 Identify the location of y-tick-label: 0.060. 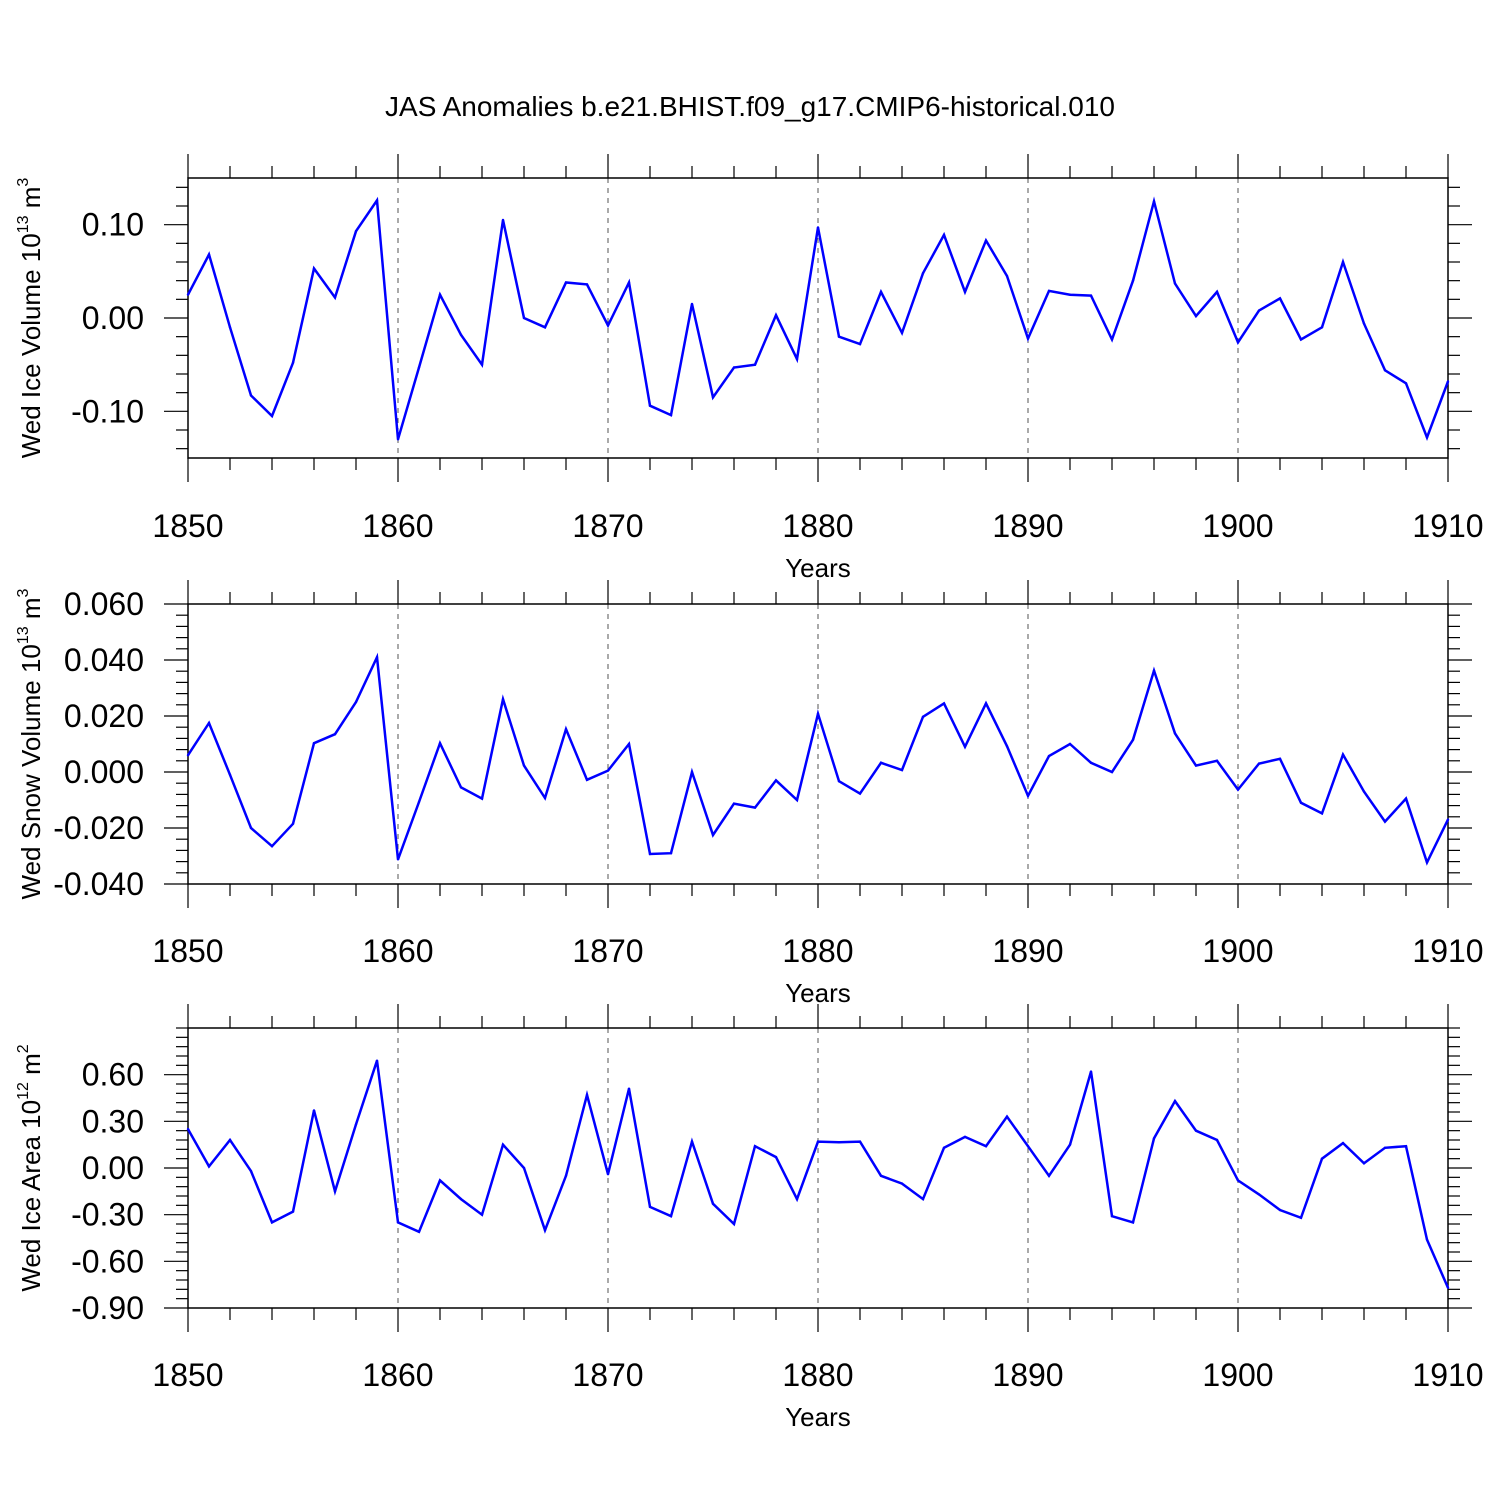
(104, 604).